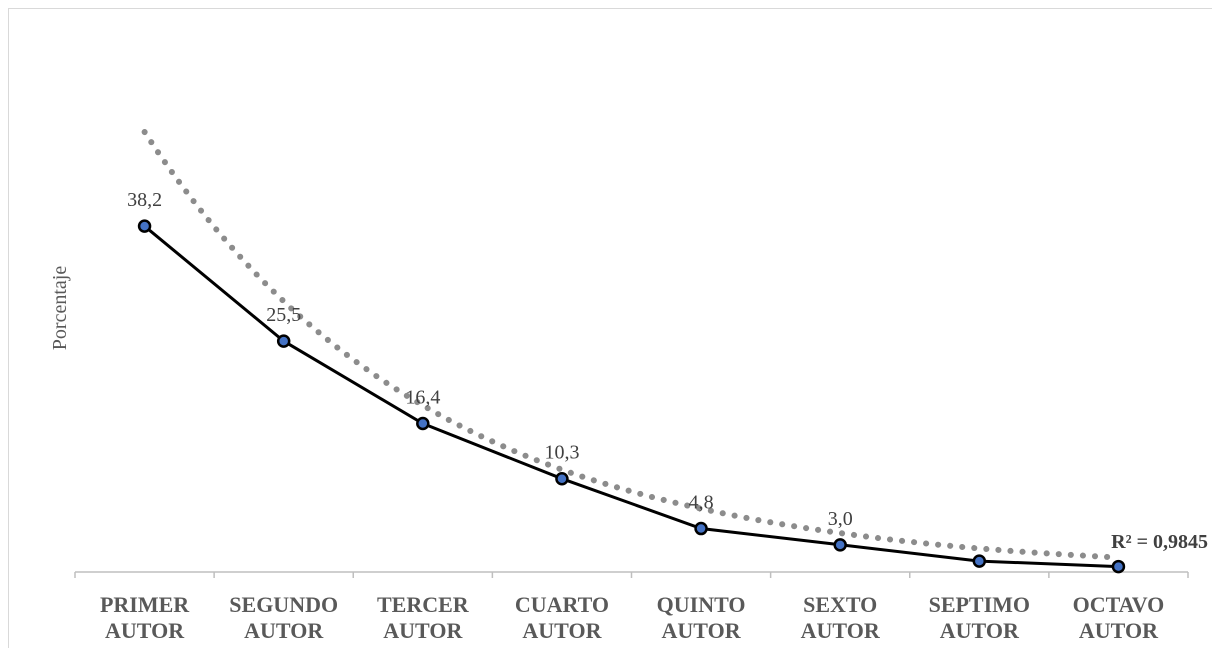  What do you see at coordinates (840, 604) in the screenshot?
I see `x-tick-label: SEXTO` at bounding box center [840, 604].